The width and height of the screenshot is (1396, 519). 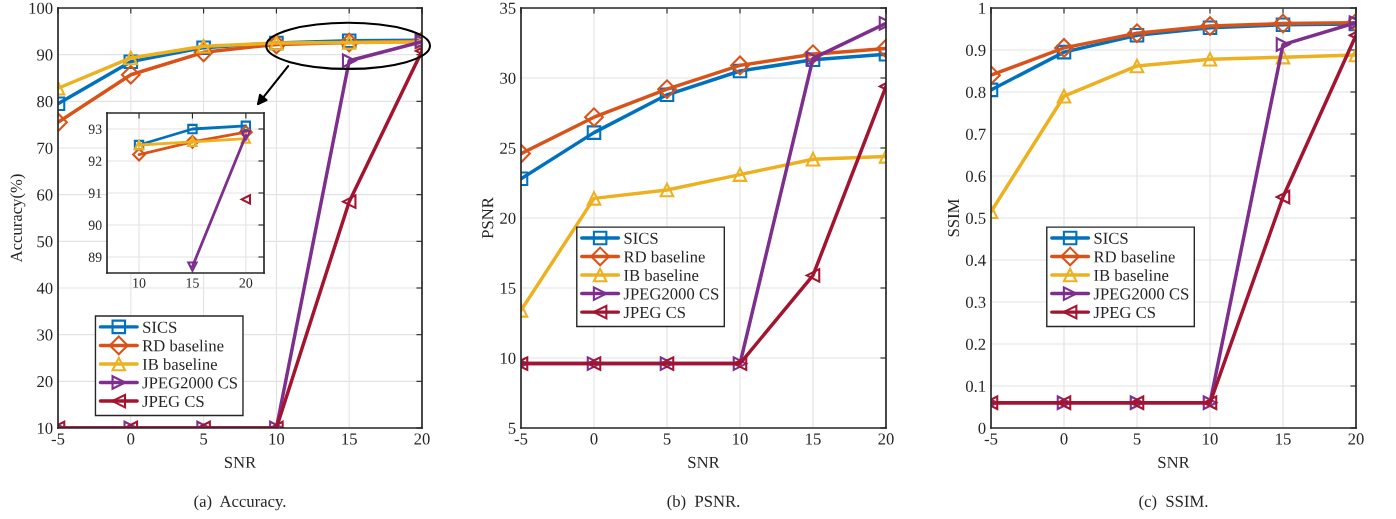 What do you see at coordinates (18, 218) in the screenshot?
I see `y-axis-title: Accuracy(%)` at bounding box center [18, 218].